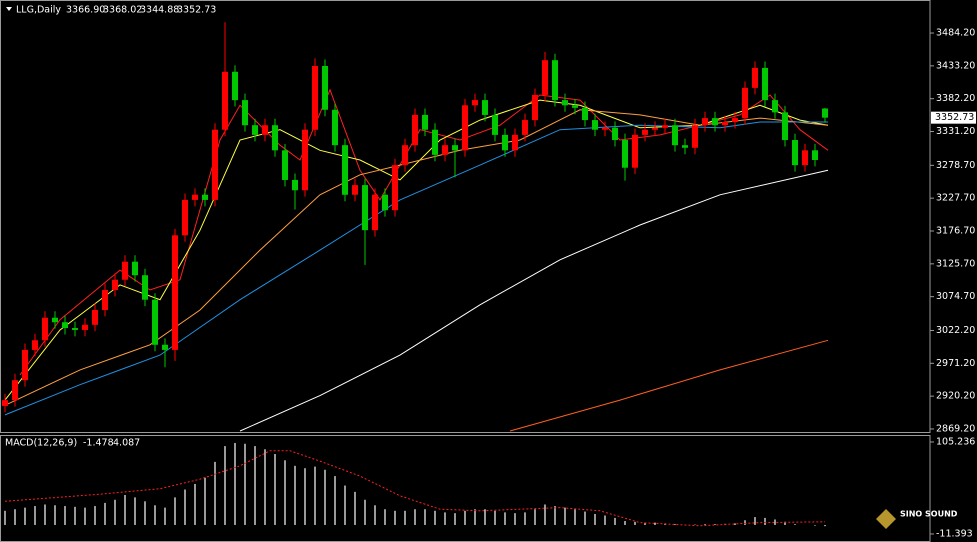 This screenshot has width=977, height=542. Describe the element at coordinates (886, 519) in the screenshot. I see `logo-mark` at that location.